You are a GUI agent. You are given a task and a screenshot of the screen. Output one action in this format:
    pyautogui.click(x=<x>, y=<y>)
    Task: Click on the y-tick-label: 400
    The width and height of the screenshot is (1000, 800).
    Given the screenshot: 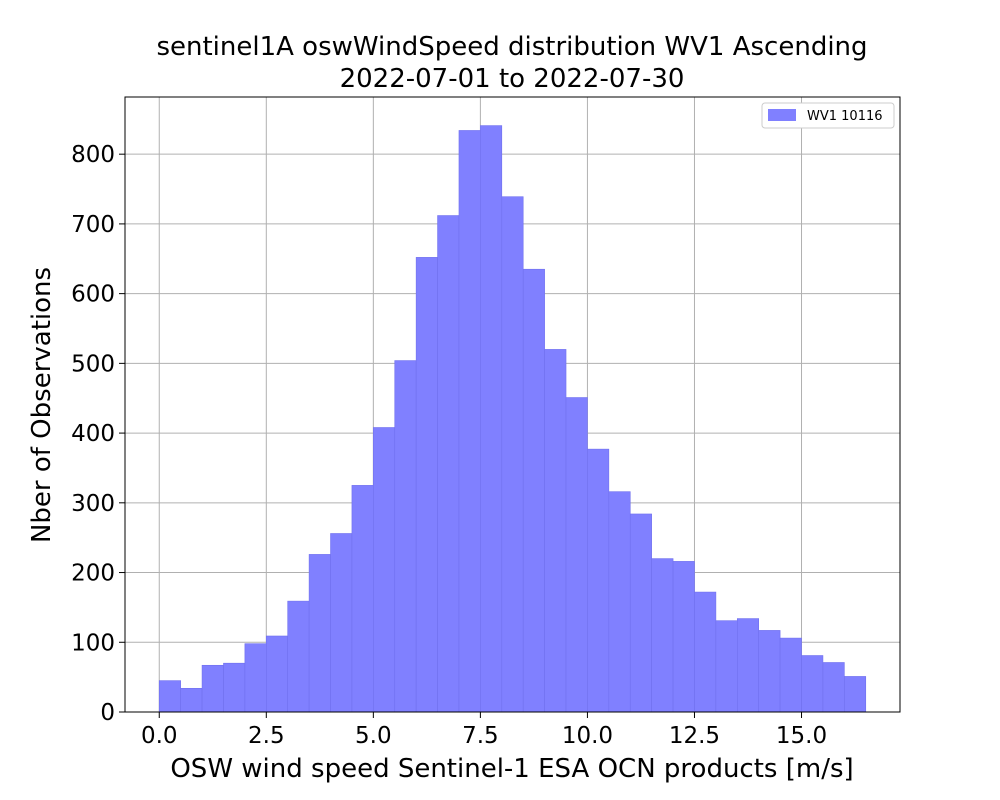 What is the action you would take?
    pyautogui.click(x=93, y=434)
    